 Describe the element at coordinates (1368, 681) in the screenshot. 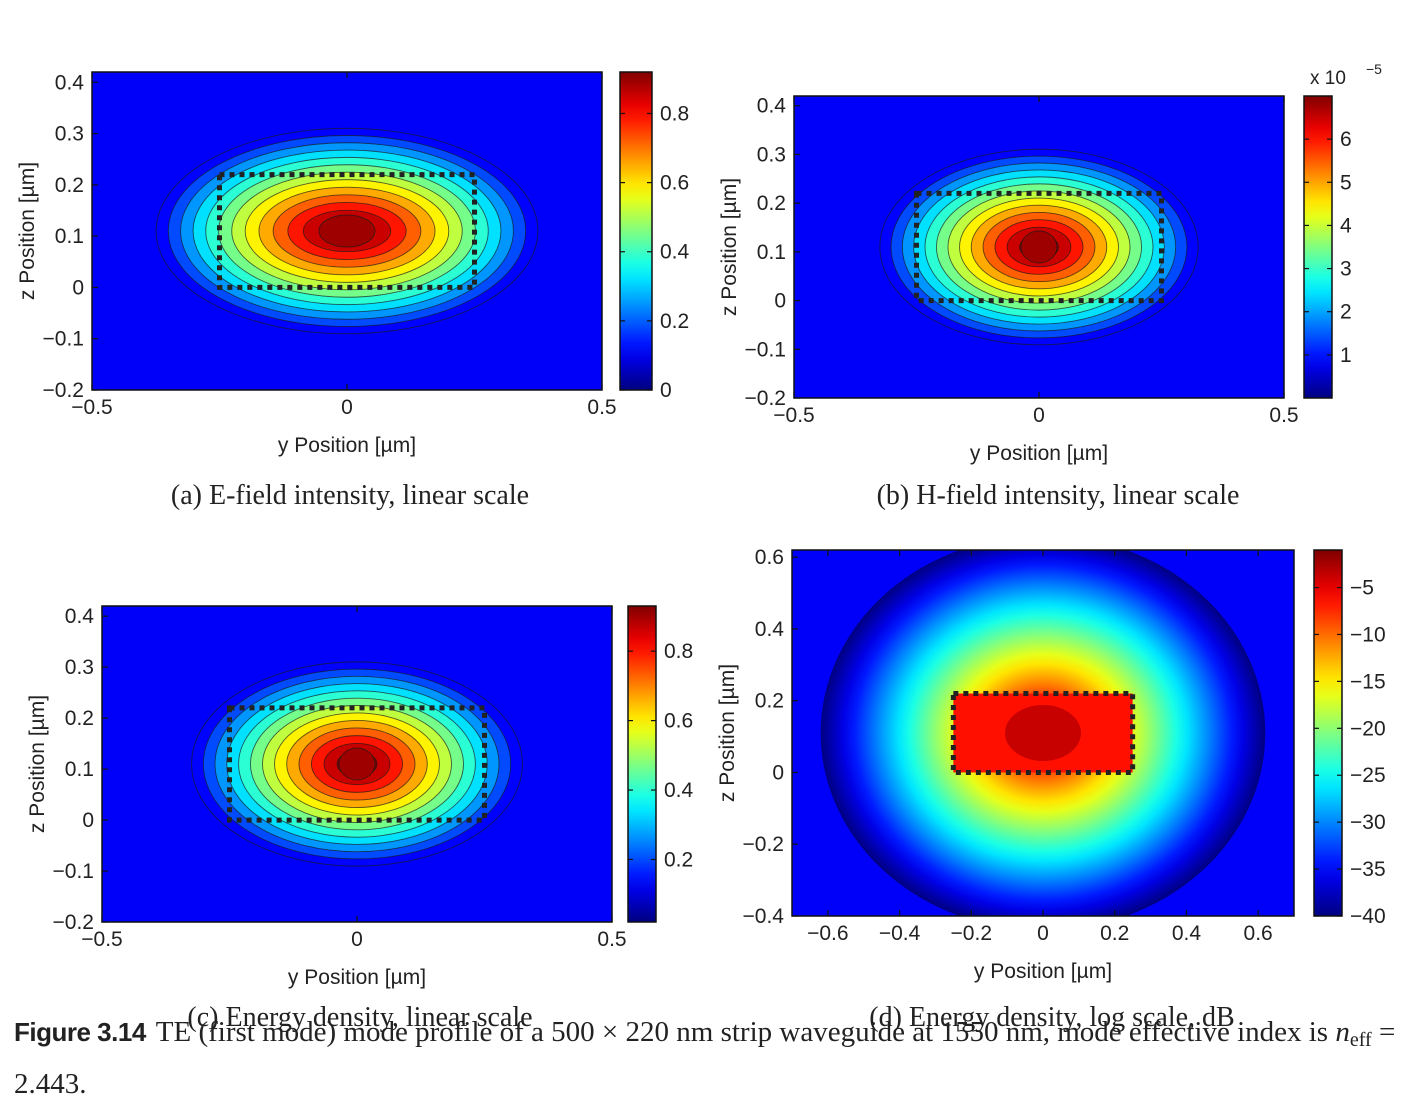

I see `colorbar-tick-label: −15` at that location.